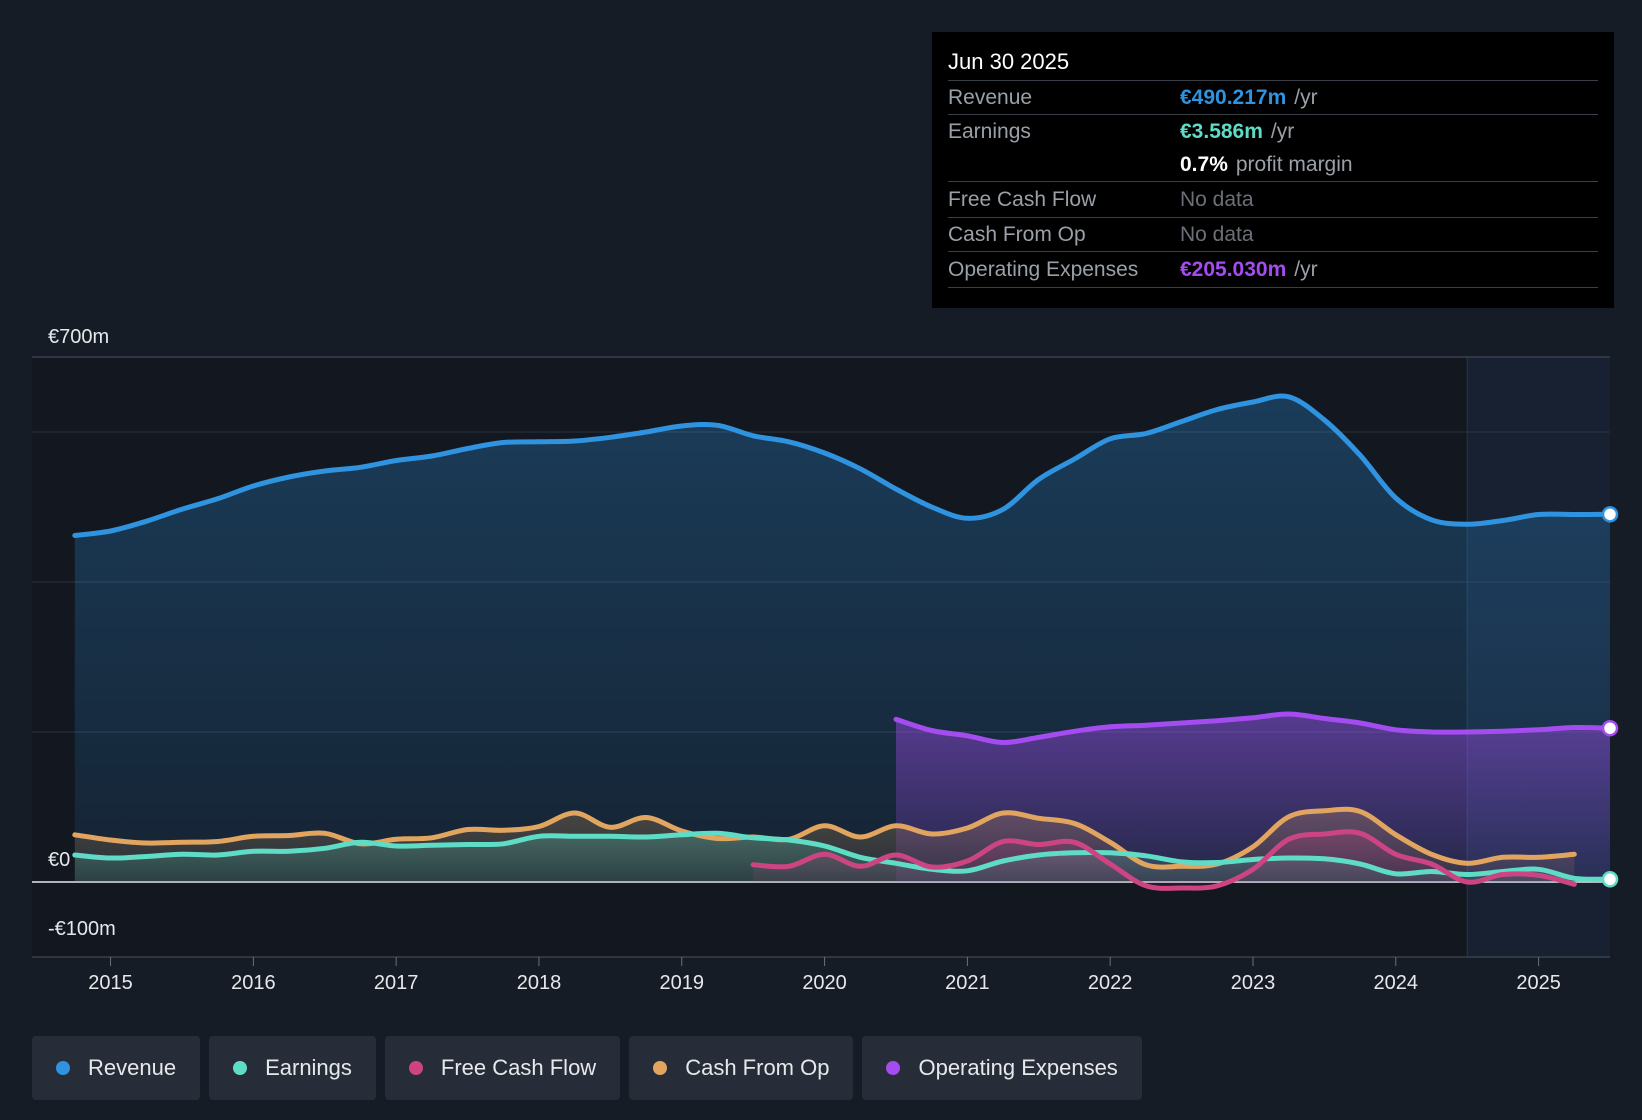 The image size is (1642, 1120). Describe the element at coordinates (1282, 131) in the screenshot. I see `tooltip-earnings-unit: /yr` at that location.